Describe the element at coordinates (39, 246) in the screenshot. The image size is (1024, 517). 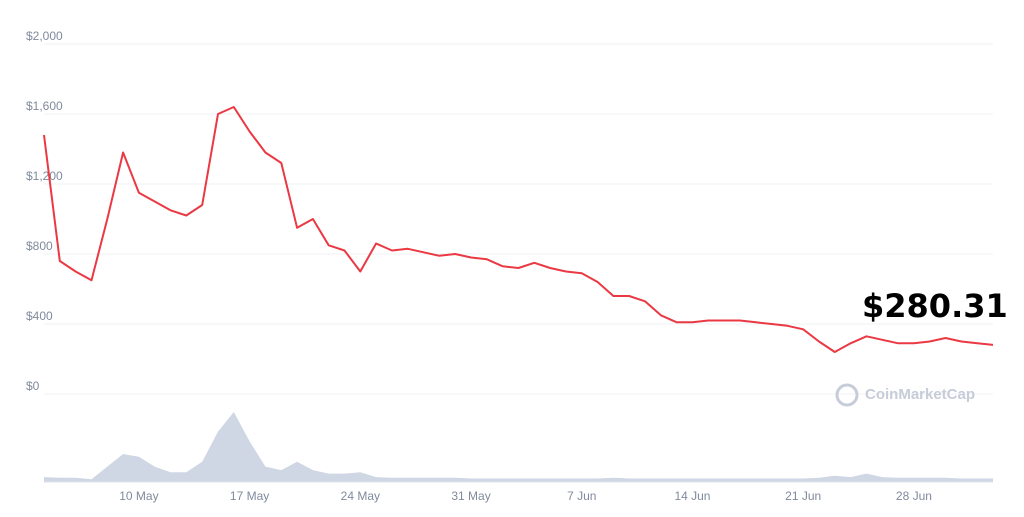
I see `y-tick-label: $800` at that location.